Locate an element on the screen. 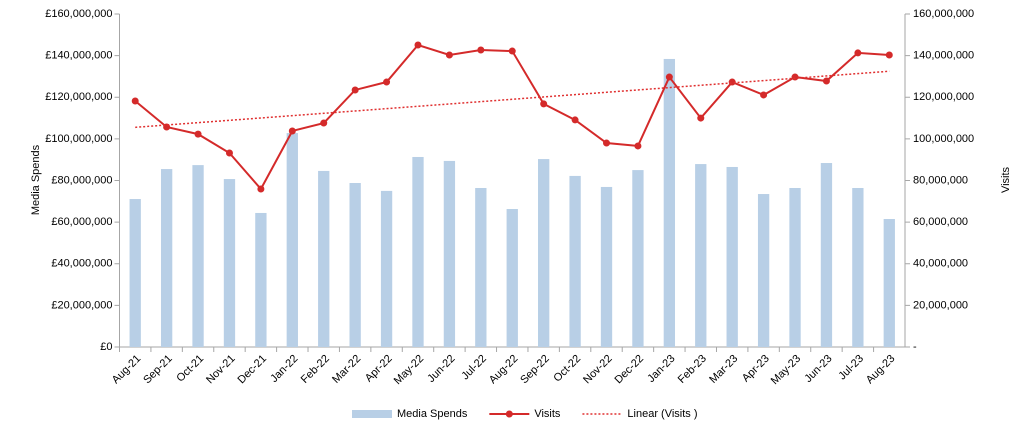 The width and height of the screenshot is (1024, 439). x-tick-label: Apr-23 is located at coordinates (756, 369).